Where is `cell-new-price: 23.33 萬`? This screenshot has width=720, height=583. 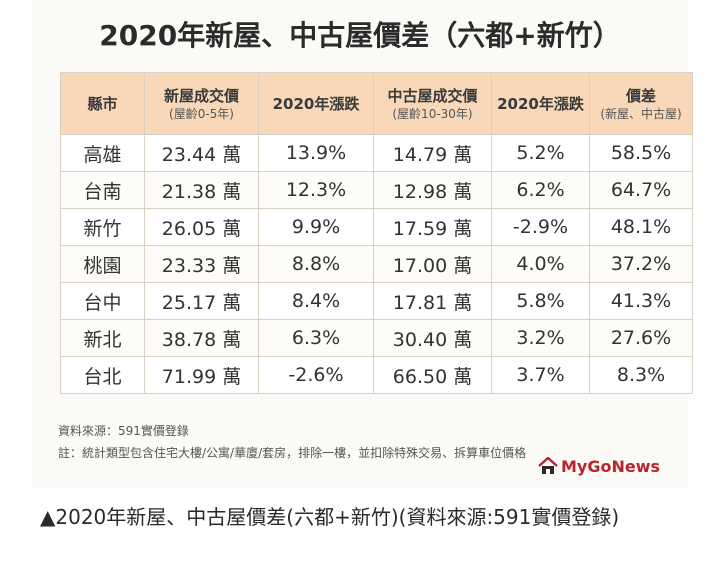
cell-new-price: 23.33 萬 is located at coordinates (201, 264).